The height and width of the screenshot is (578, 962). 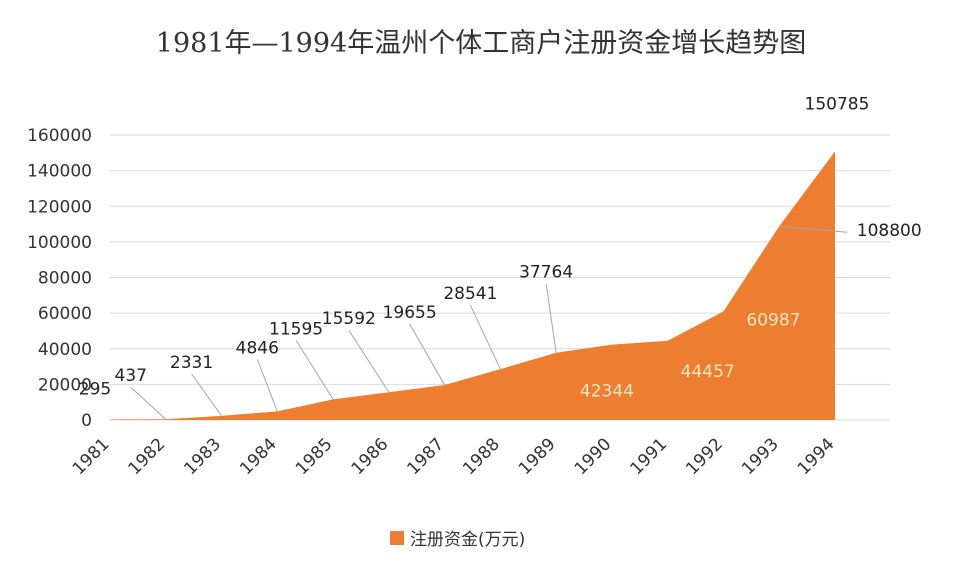 I want to click on data-label: 44457, so click(x=708, y=372).